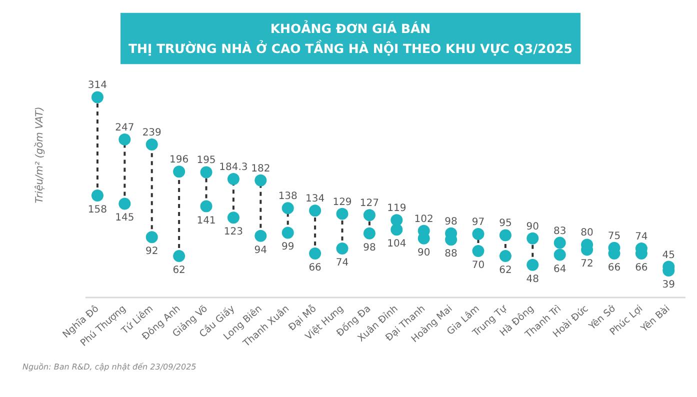 Image resolution: width=697 pixels, height=397 pixels. What do you see at coordinates (559, 231) in the screenshot?
I see `data-label: 83` at bounding box center [559, 231].